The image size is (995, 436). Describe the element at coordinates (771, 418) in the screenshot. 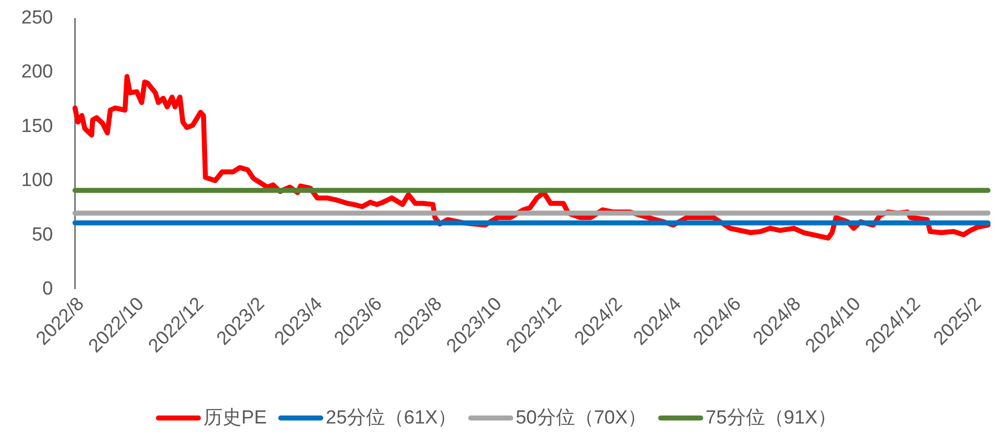

I see `legend-label: 75分位（91X）` at that location.